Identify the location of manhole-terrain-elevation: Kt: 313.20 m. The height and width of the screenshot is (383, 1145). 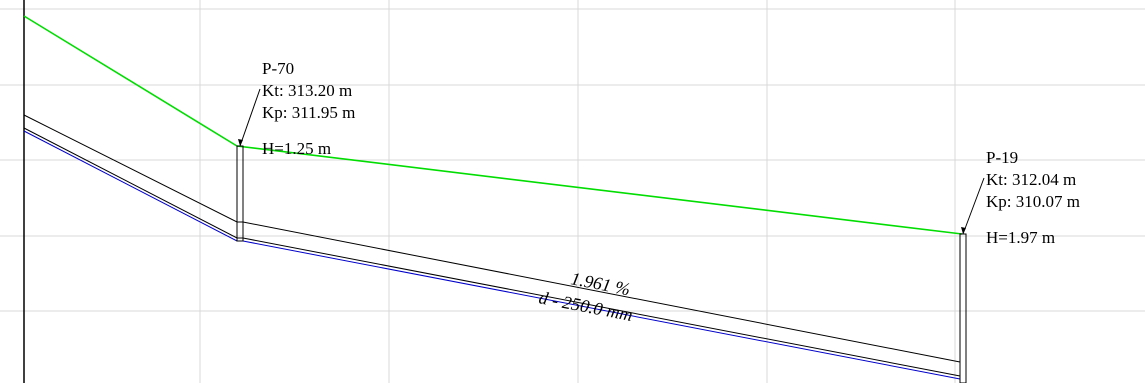
(307, 90).